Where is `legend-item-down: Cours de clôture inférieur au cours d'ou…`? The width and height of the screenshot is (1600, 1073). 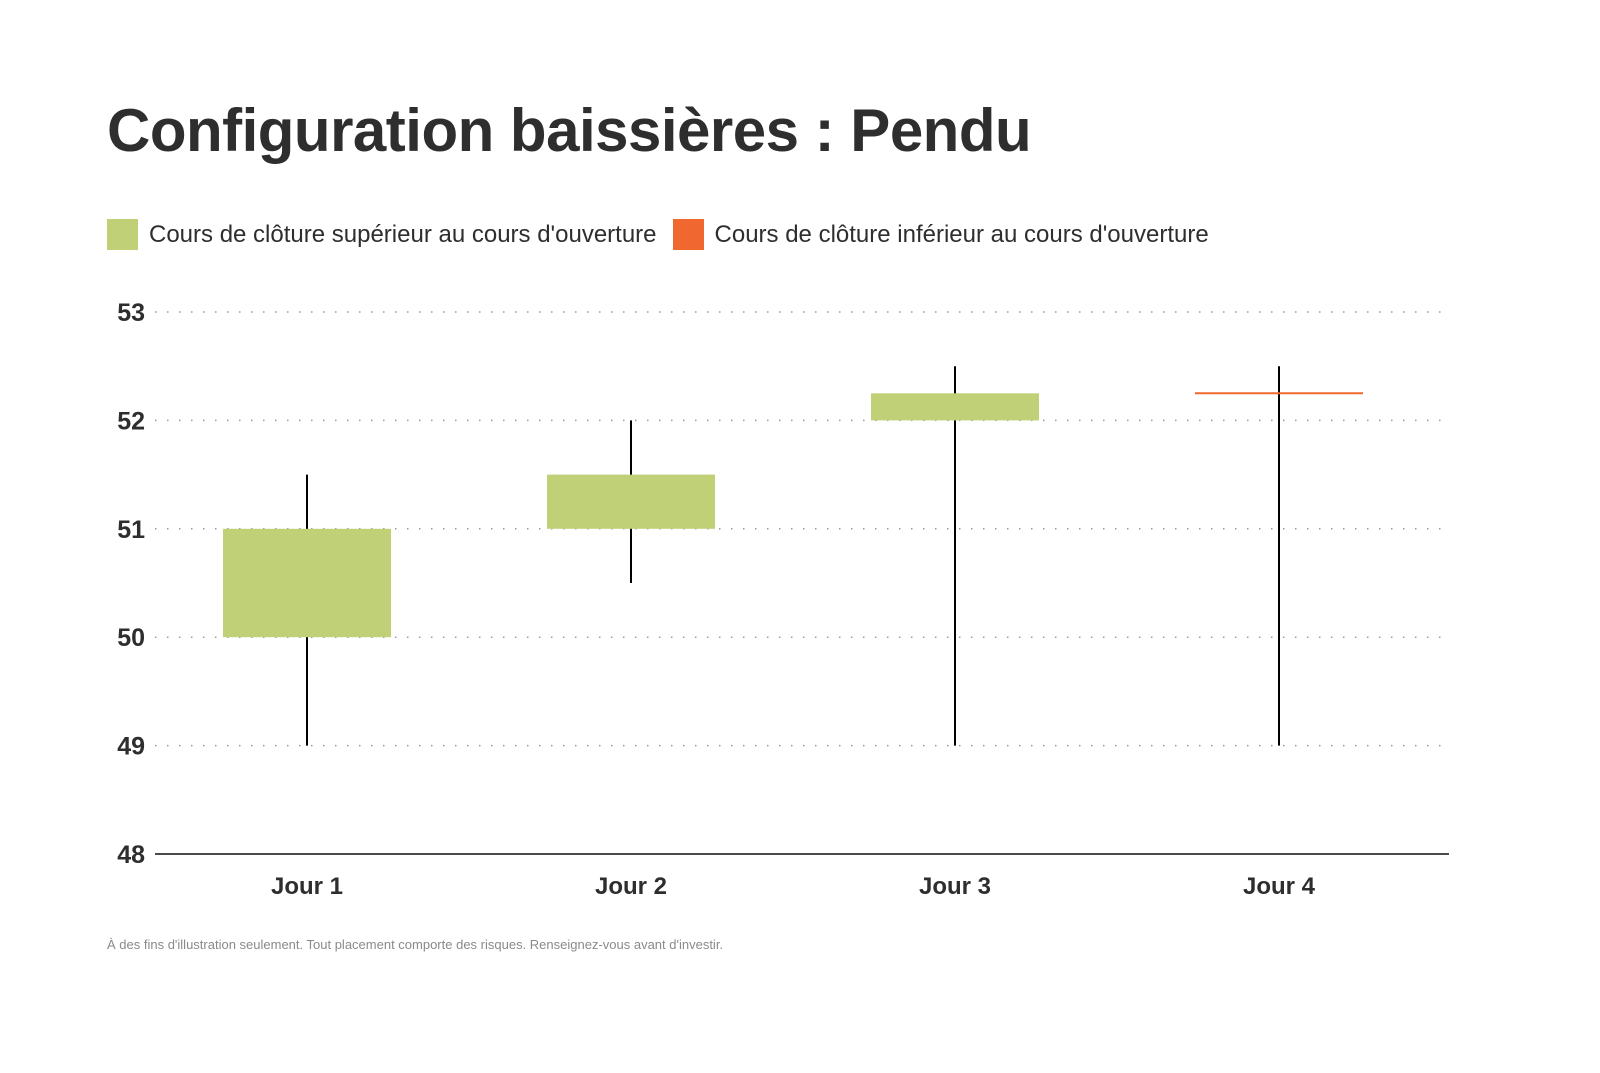 legend-item-down: Cours de clôture inférieur au cours d'ou… is located at coordinates (940, 234).